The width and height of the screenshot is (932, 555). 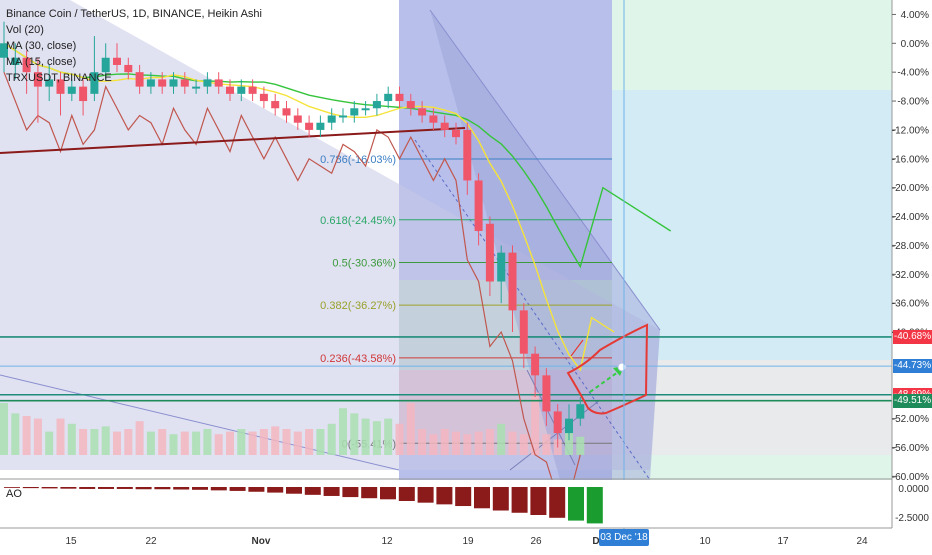 What do you see at coordinates (14, 494) in the screenshot?
I see `ao-legend: AO` at bounding box center [14, 494].